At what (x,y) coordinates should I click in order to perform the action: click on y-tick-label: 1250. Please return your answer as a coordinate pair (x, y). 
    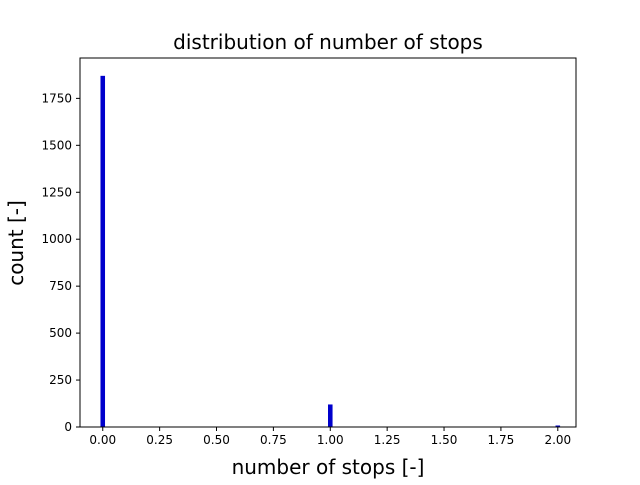
    Looking at the image, I should click on (56, 192).